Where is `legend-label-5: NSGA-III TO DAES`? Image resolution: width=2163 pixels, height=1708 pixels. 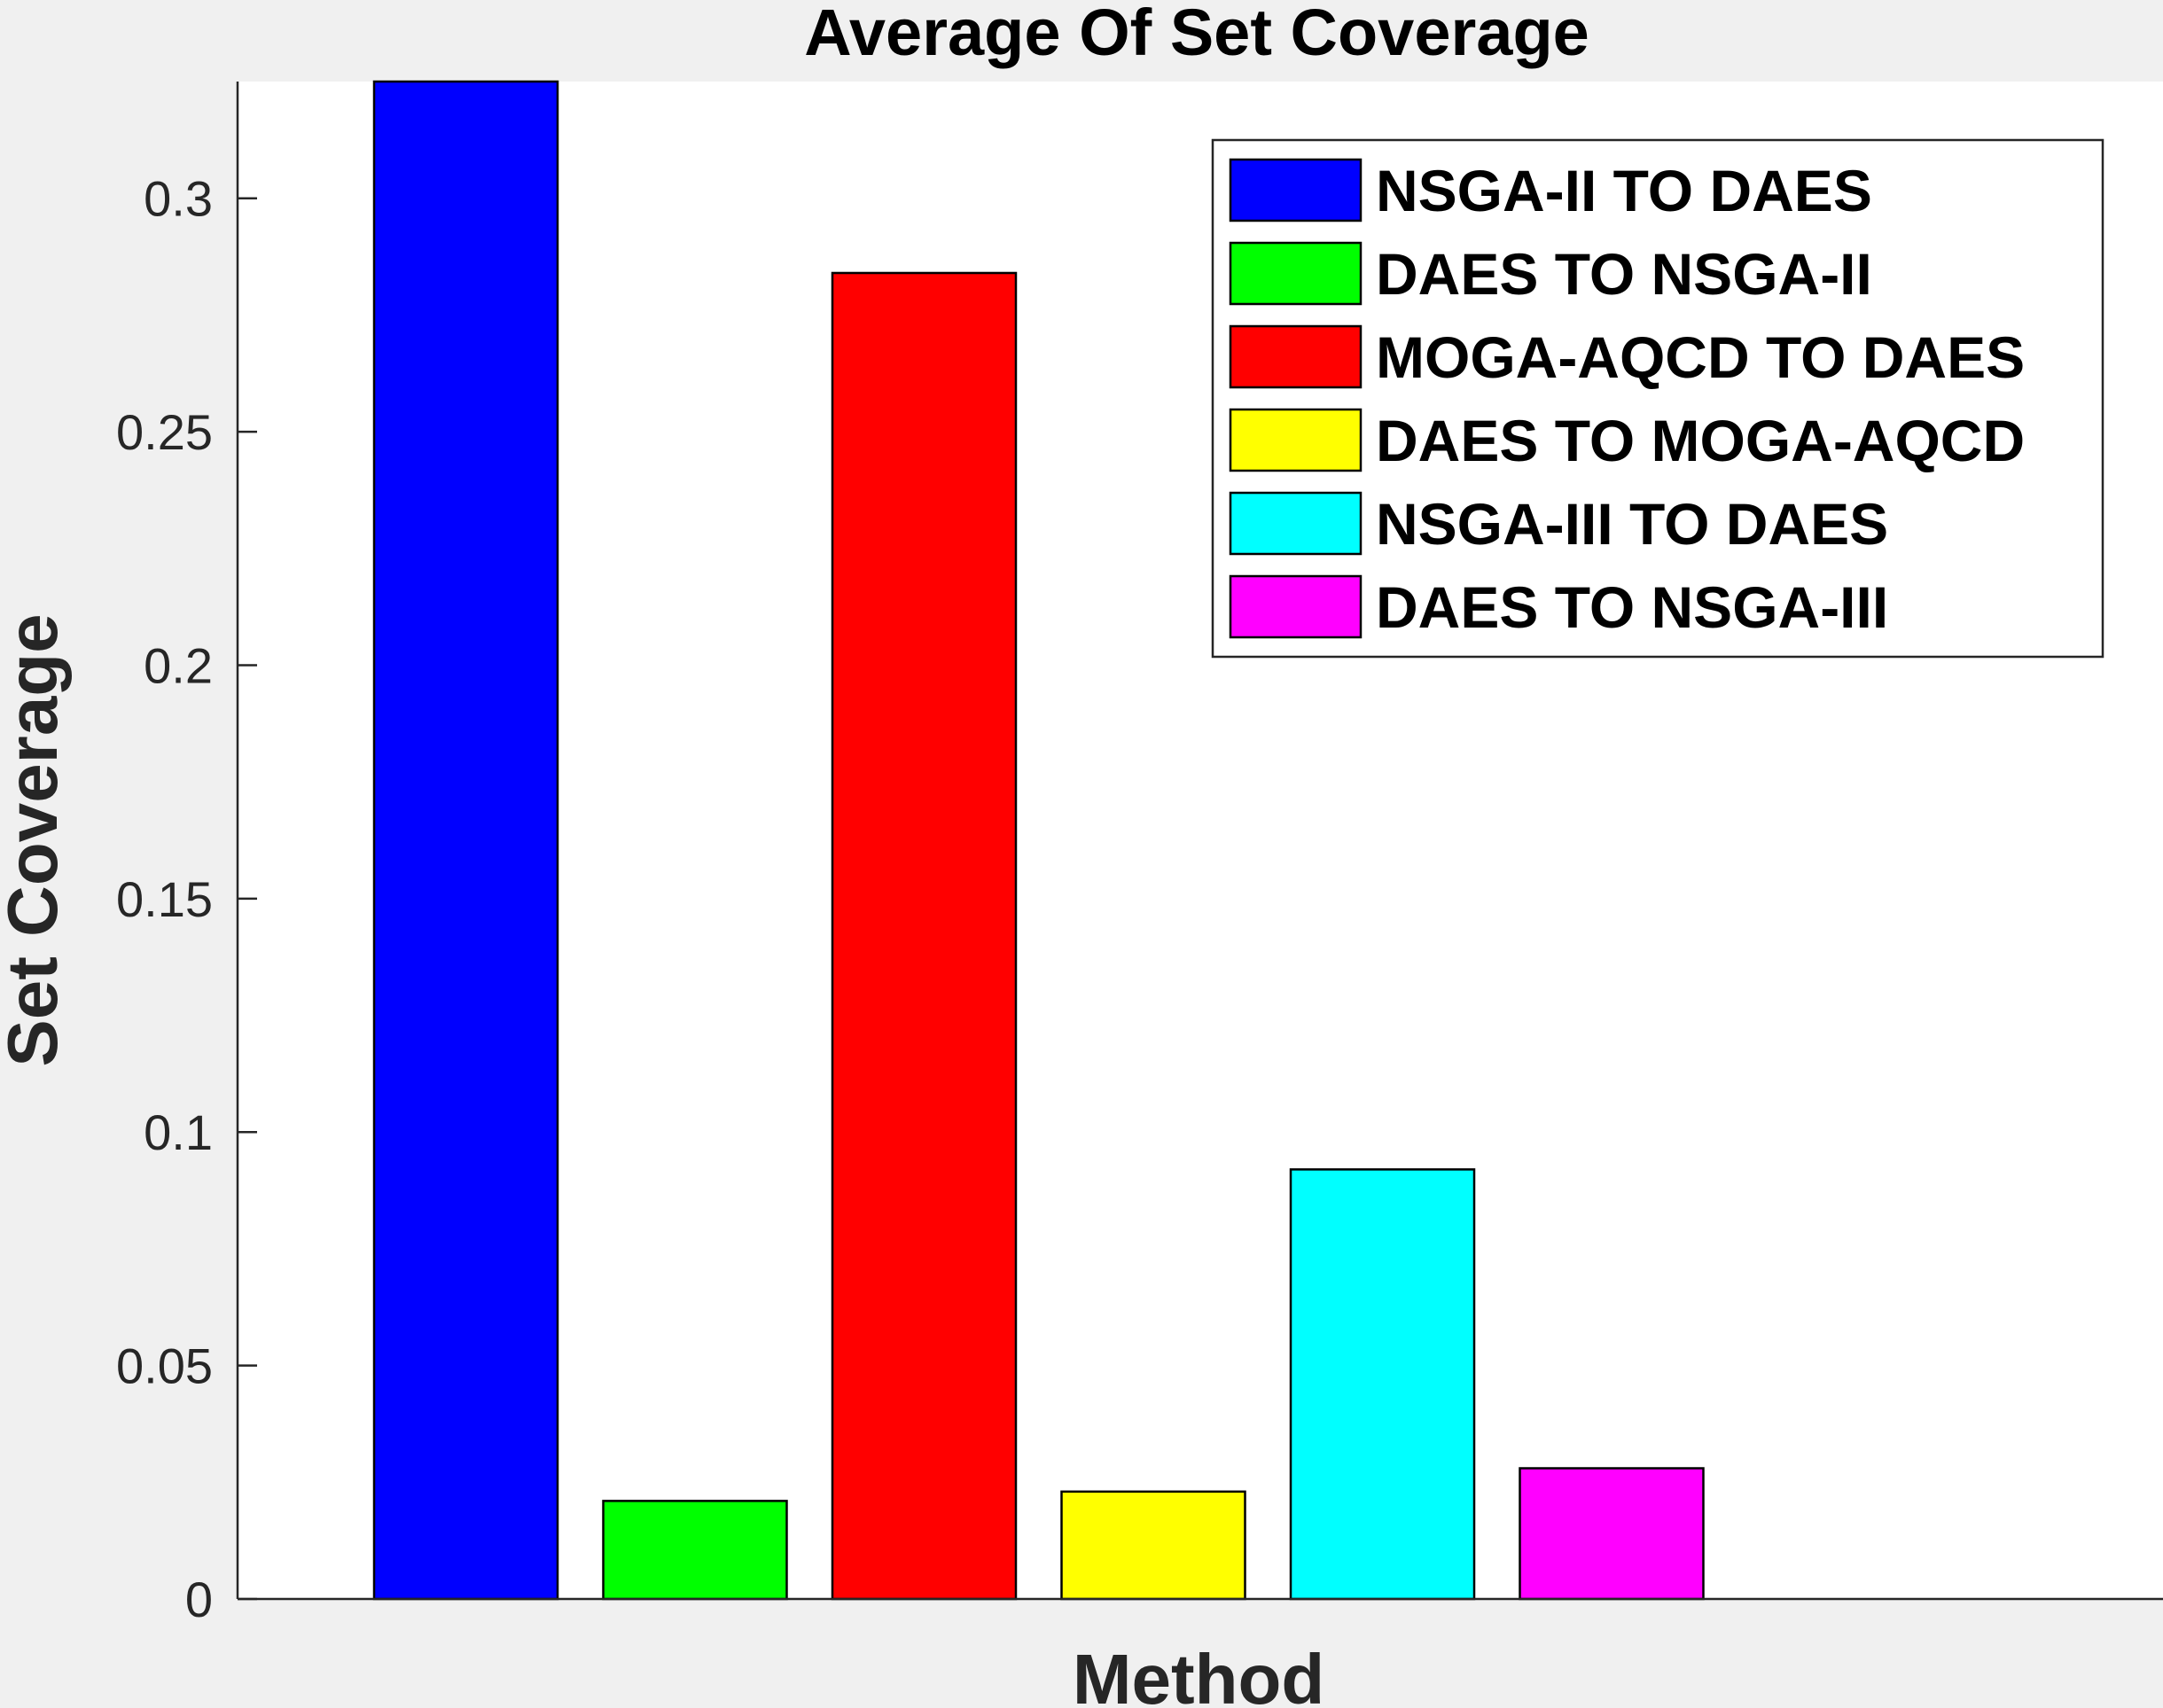 legend-label-5: NSGA-III TO DAES is located at coordinates (1632, 524).